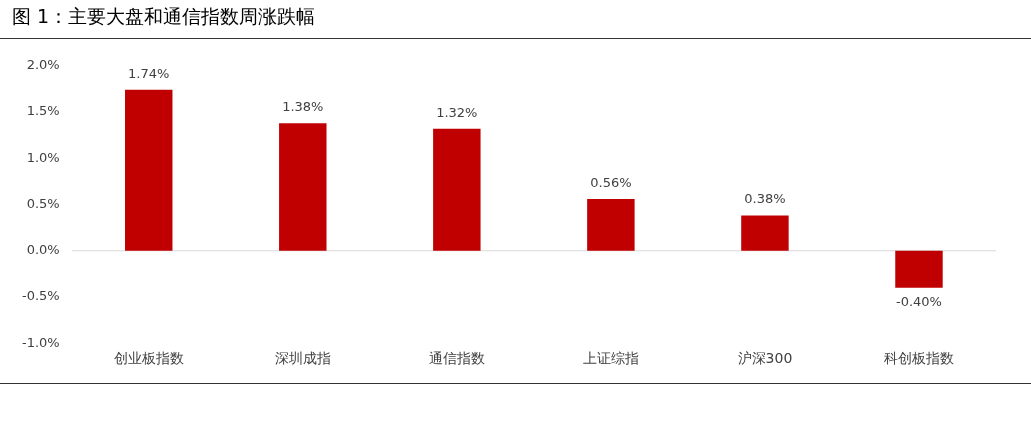 This screenshot has height=439, width=1031. Describe the element at coordinates (43, 111) in the screenshot. I see `y-tick-label: 1.5%` at that location.